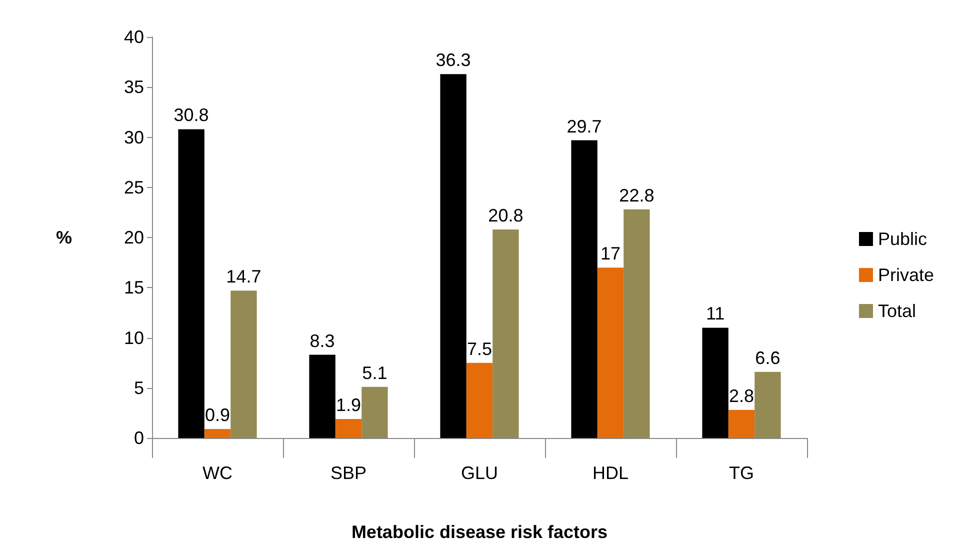 Image resolution: width=959 pixels, height=550 pixels. I want to click on x-tick-label: TG, so click(741, 473).